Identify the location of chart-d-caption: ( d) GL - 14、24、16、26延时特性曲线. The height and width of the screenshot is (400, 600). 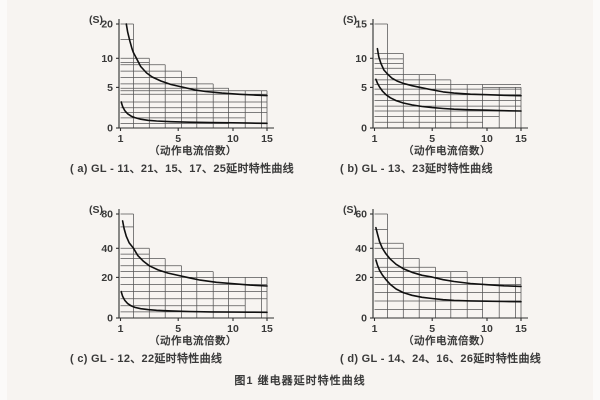
(441, 359).